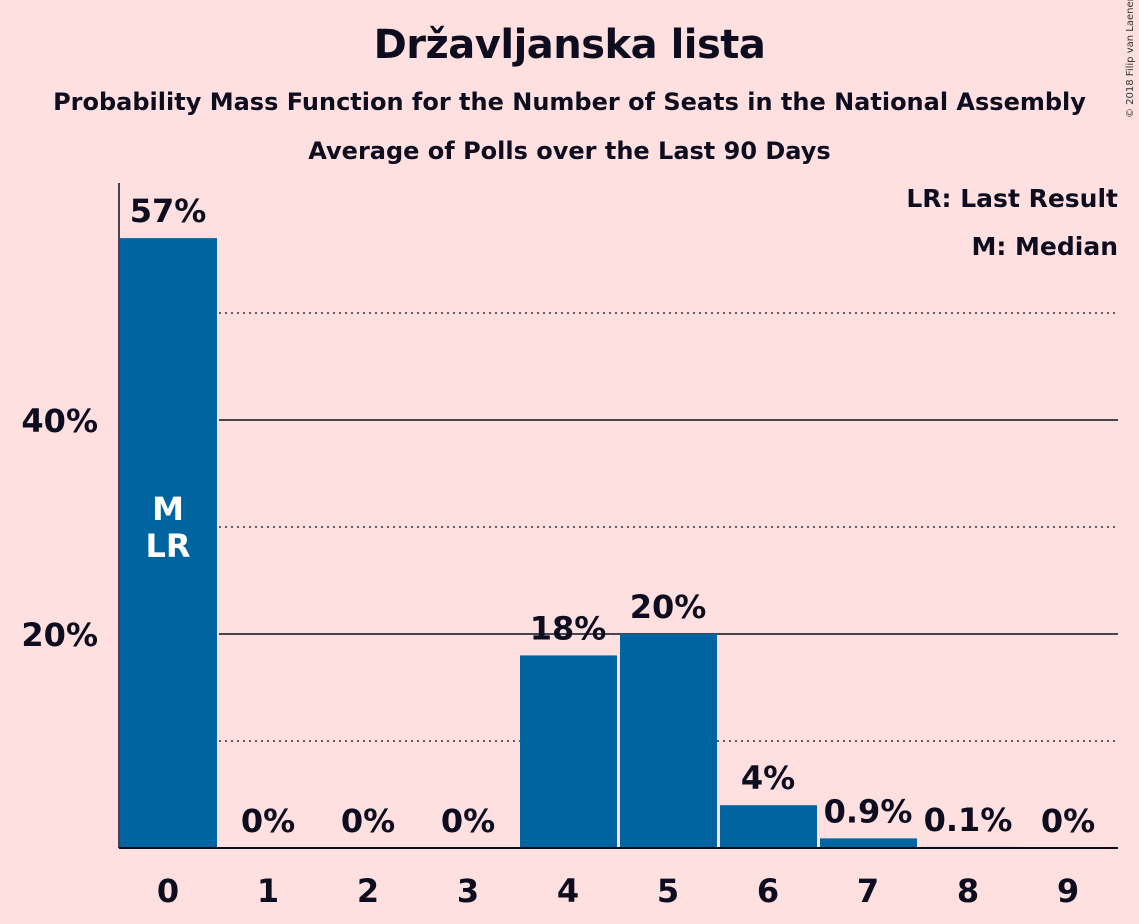  I want to click on x-tick-label: 8, so click(968, 891).